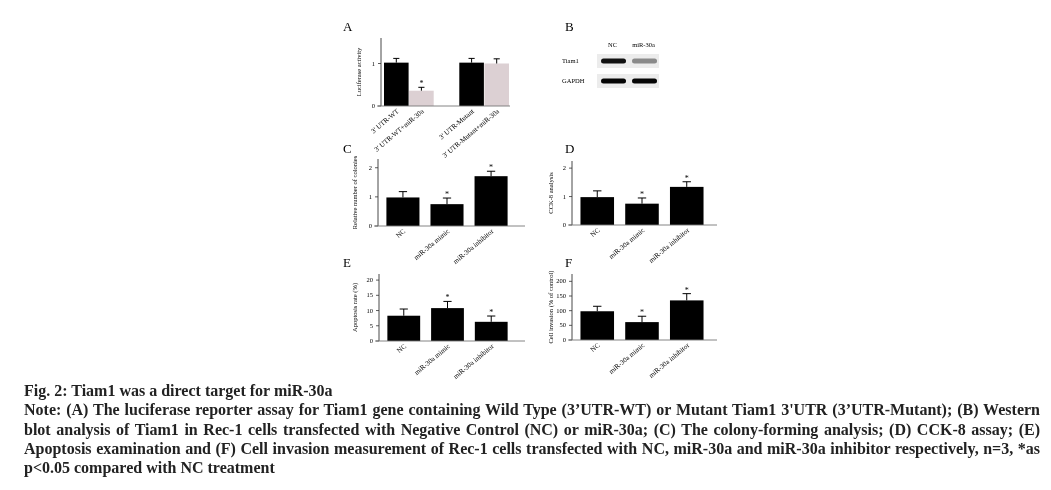 The height and width of the screenshot is (490, 1051). Describe the element at coordinates (347, 262) in the screenshot. I see `chart-title: E` at that location.